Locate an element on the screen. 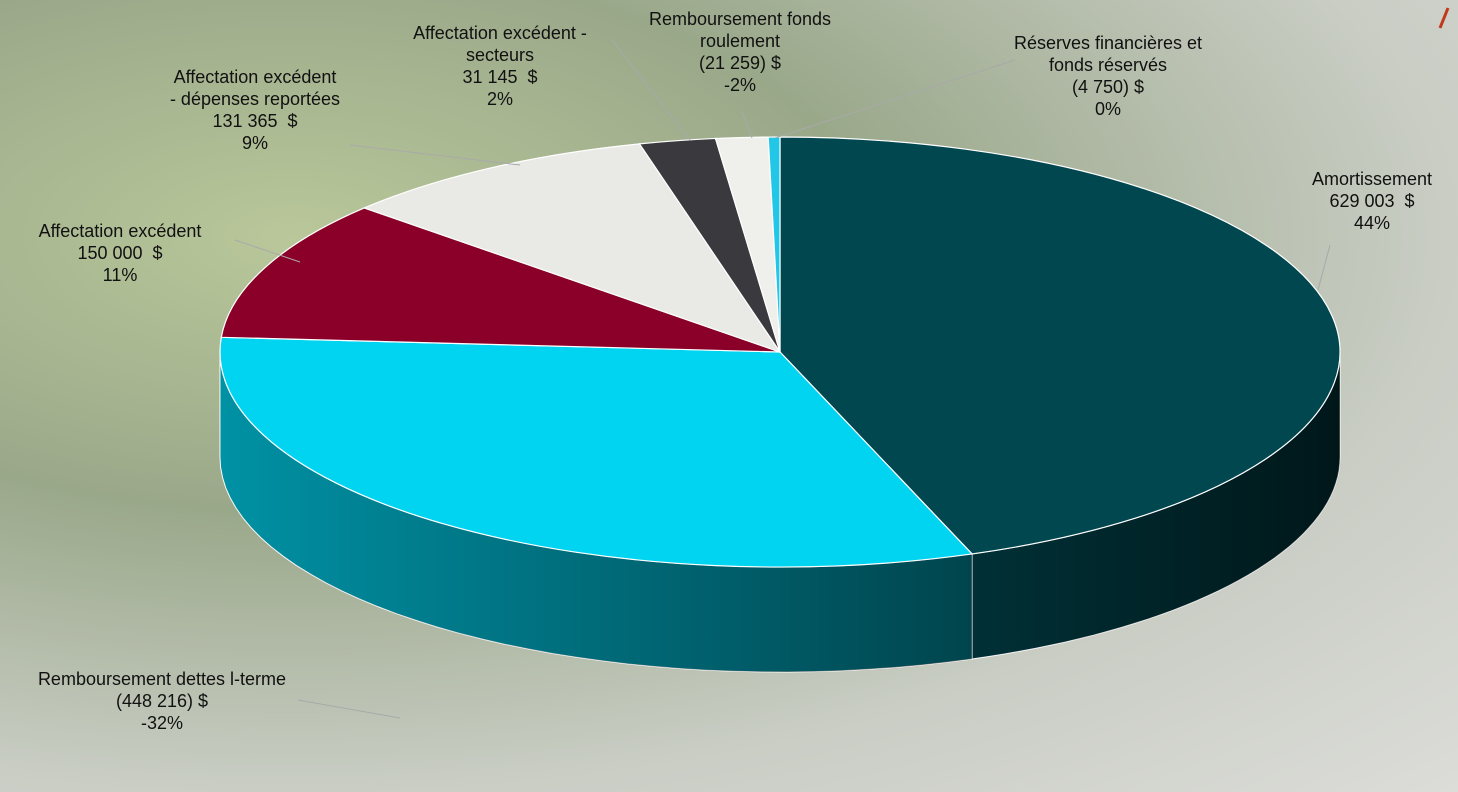 The width and height of the screenshot is (1458, 792). category-label: Affectation excédent is located at coordinates (120, 231).